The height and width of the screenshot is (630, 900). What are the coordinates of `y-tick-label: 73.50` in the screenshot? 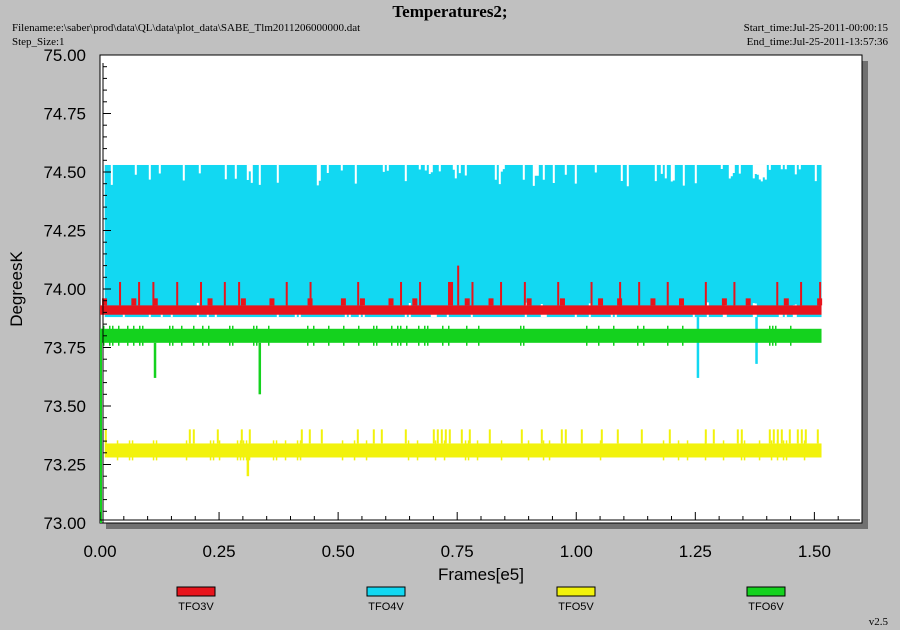 It's located at (64, 406).